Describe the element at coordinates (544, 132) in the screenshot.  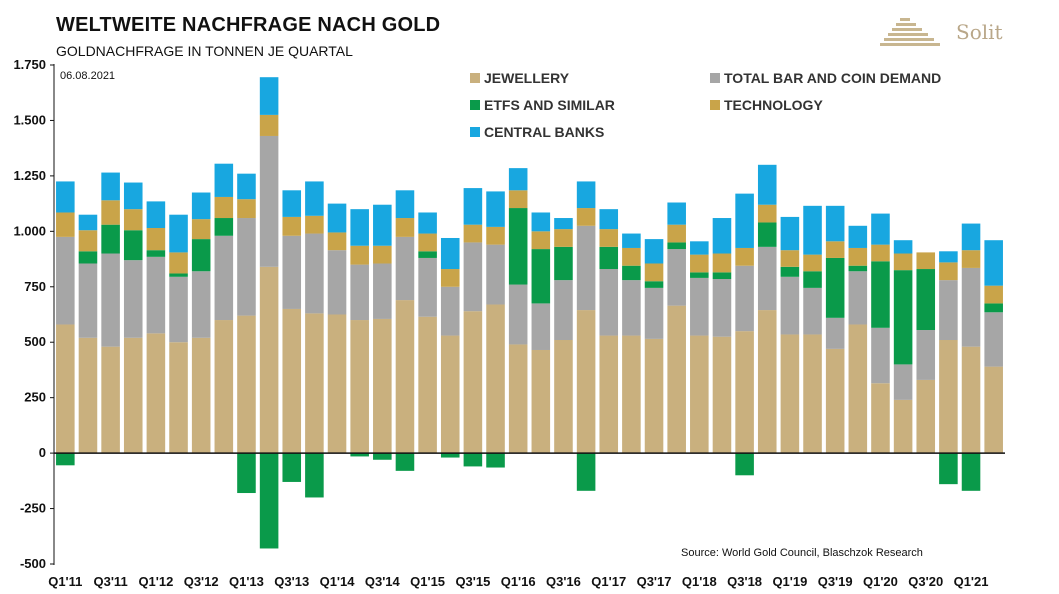
I see `legend-label-central-banks: CENTRAL BANKS` at that location.